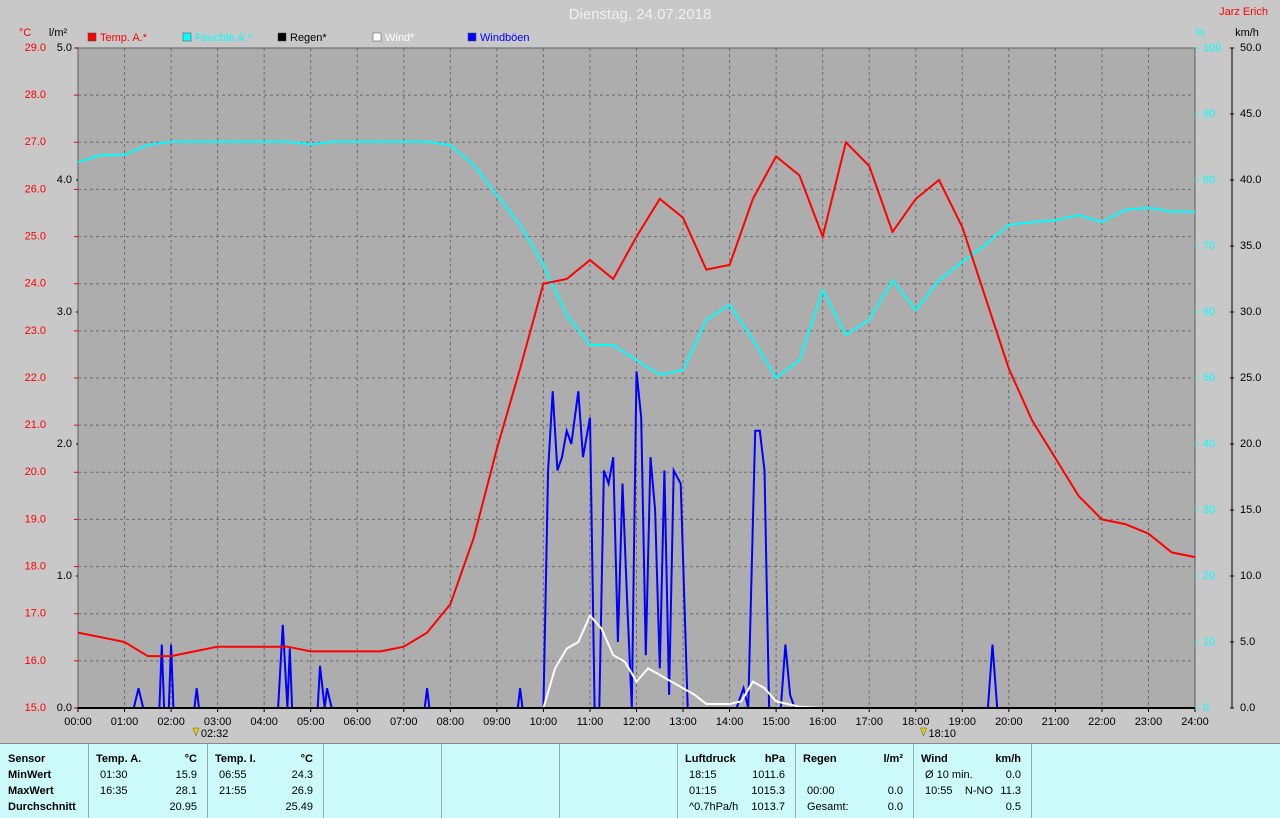 The image size is (1280, 818). I want to click on legend-label: Feuchte A.*, so click(224, 38).